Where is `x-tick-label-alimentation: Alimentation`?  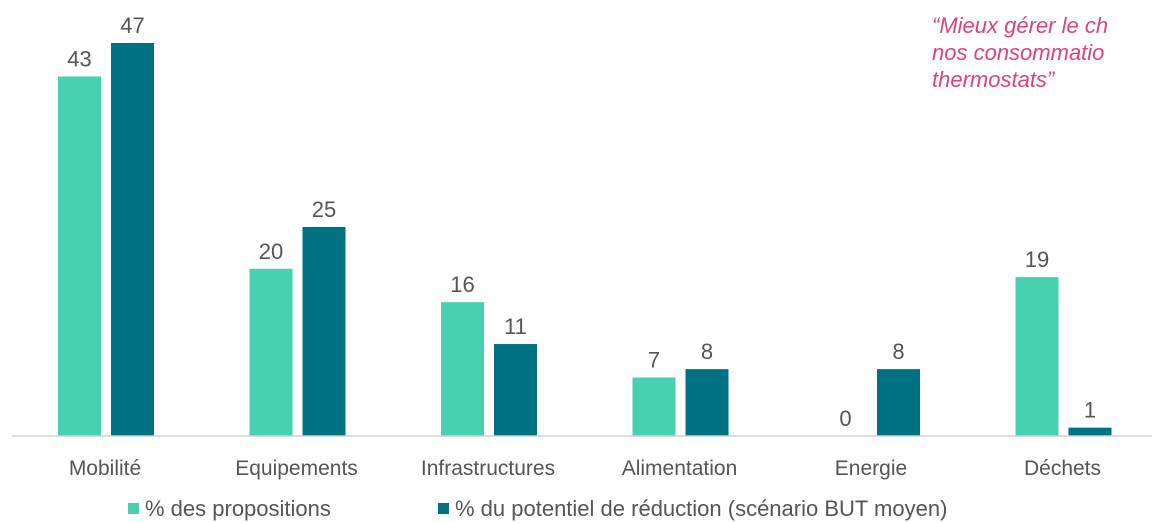 x-tick-label-alimentation: Alimentation is located at coordinates (680, 468).